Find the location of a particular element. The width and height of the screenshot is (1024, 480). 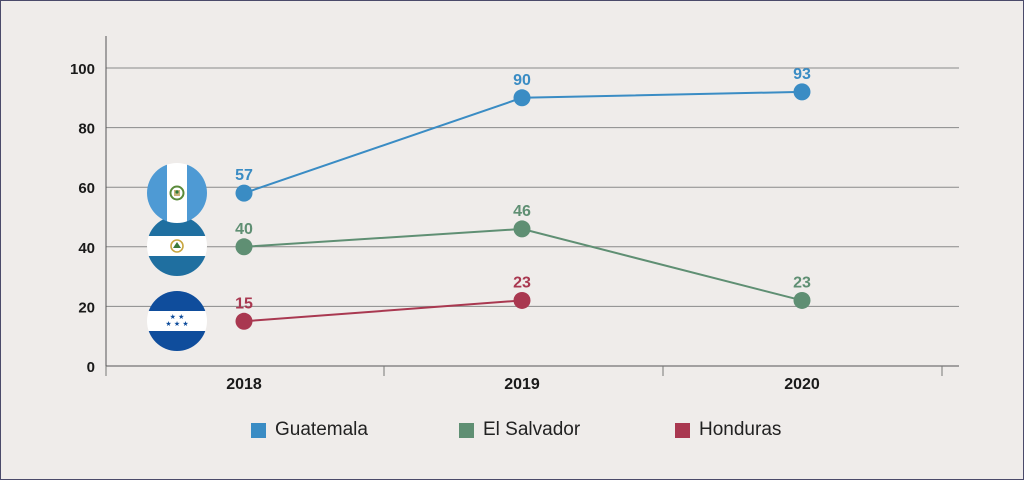

x-axis-ticks: 2018 2019 2020 is located at coordinates (523, 384).